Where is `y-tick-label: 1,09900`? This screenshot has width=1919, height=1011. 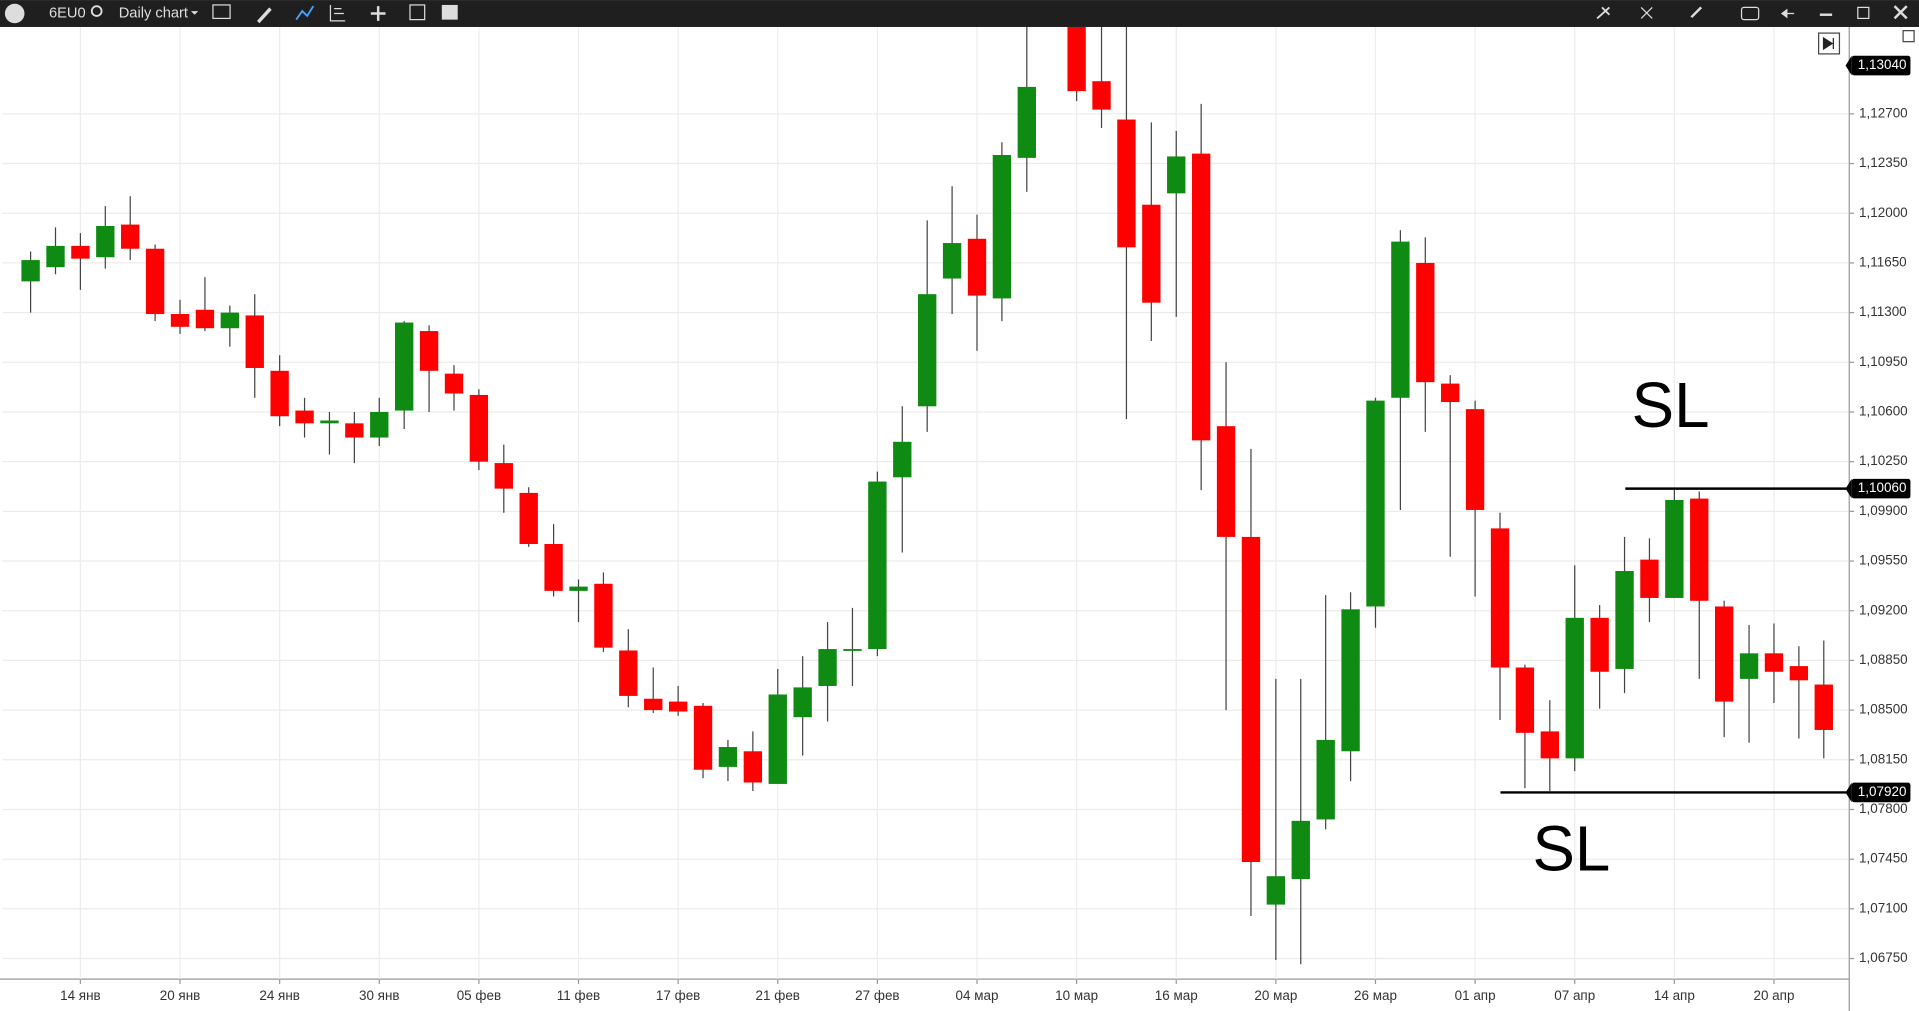 y-tick-label: 1,09900 is located at coordinates (1883, 510).